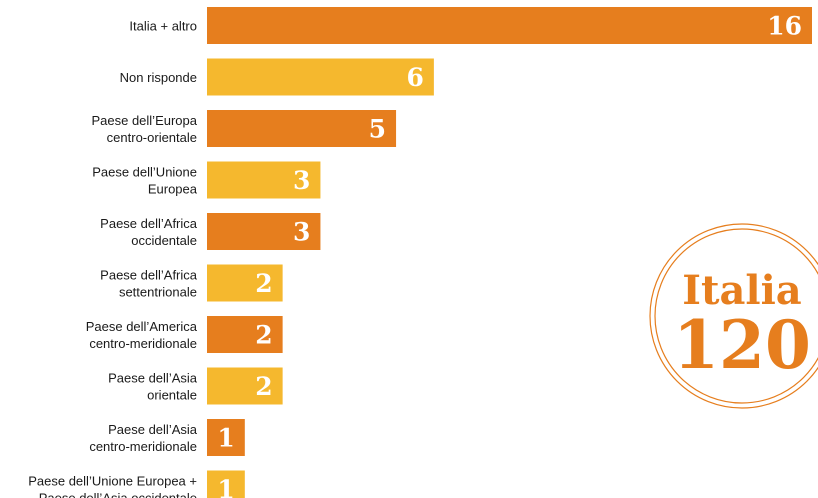  What do you see at coordinates (301, 180) in the screenshot?
I see `value-label-3: 3` at bounding box center [301, 180].